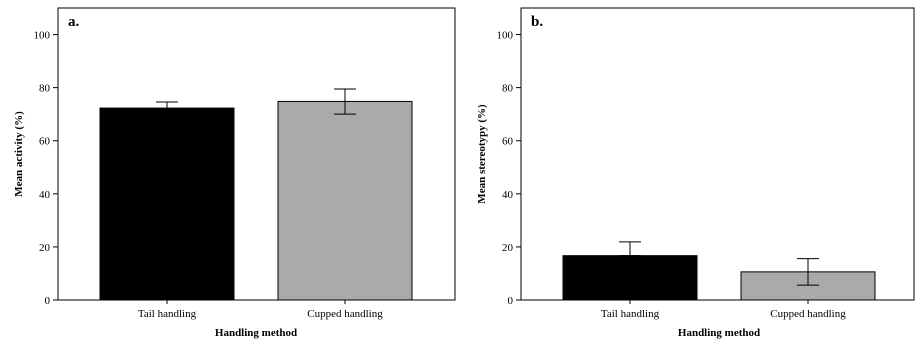 The image size is (915, 343). Describe the element at coordinates (723, 310) in the screenshot. I see `x-tick-labels-b: Tail handling Cupped handling` at that location.